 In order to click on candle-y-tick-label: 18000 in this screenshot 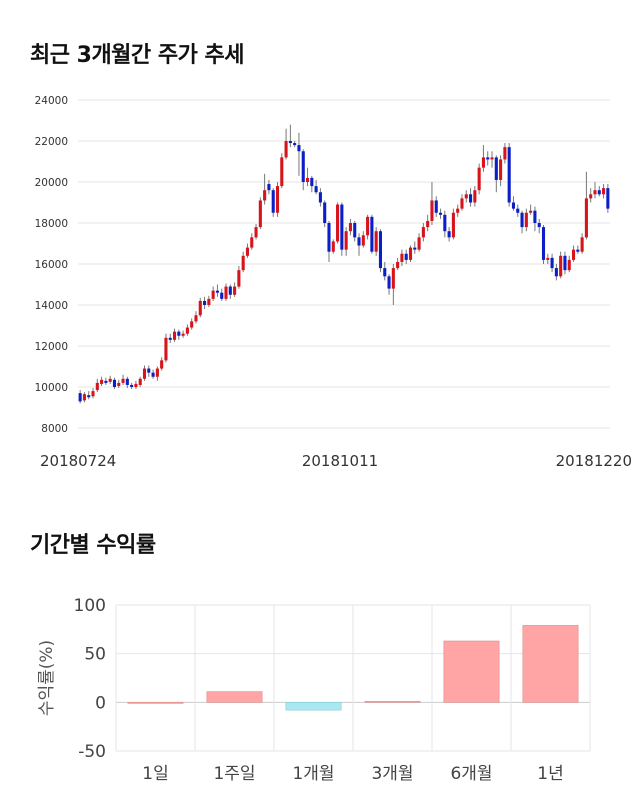, I will do `click(51, 224)`.